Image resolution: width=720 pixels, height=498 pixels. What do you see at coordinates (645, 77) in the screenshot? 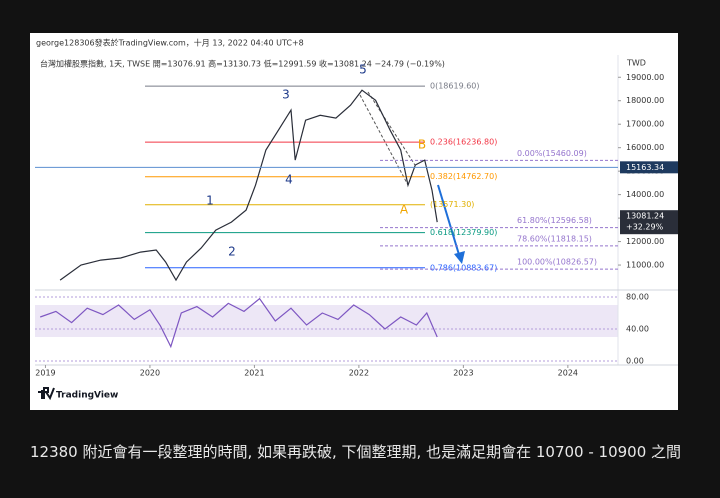
I see `y-tick-label: 19000.00` at bounding box center [645, 77].